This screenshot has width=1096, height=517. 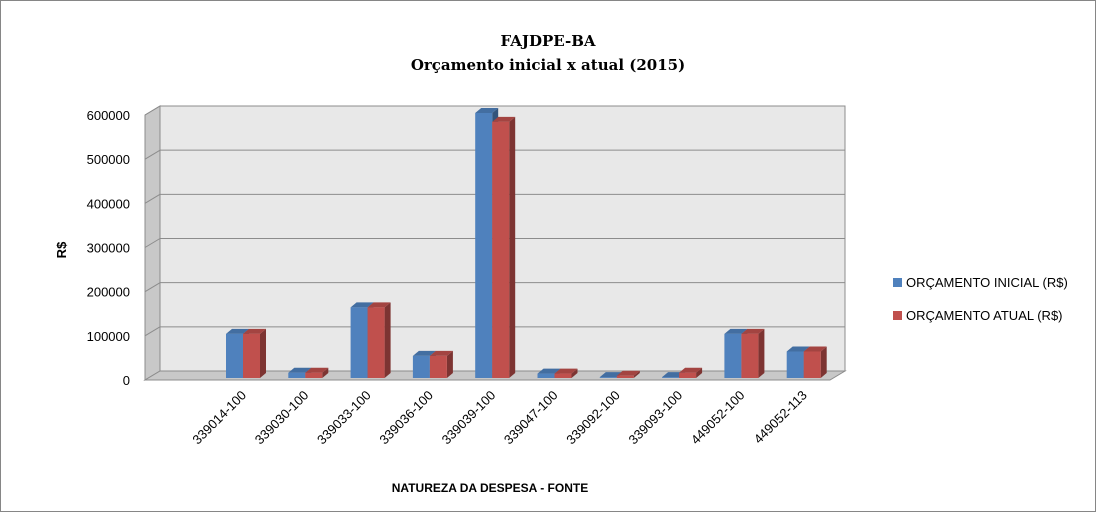 What do you see at coordinates (547, 41) in the screenshot?
I see `chart-title: FAJDPE-BA` at bounding box center [547, 41].